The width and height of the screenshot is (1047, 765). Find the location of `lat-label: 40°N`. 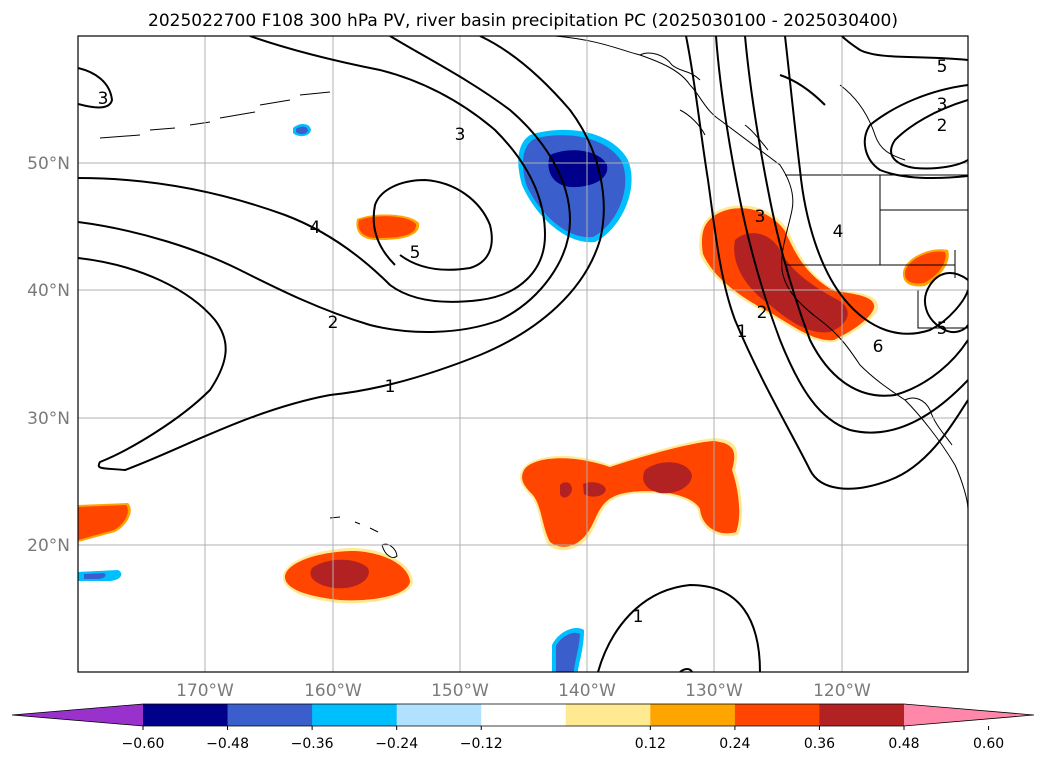

lat-label: 40°N is located at coordinates (48, 291).